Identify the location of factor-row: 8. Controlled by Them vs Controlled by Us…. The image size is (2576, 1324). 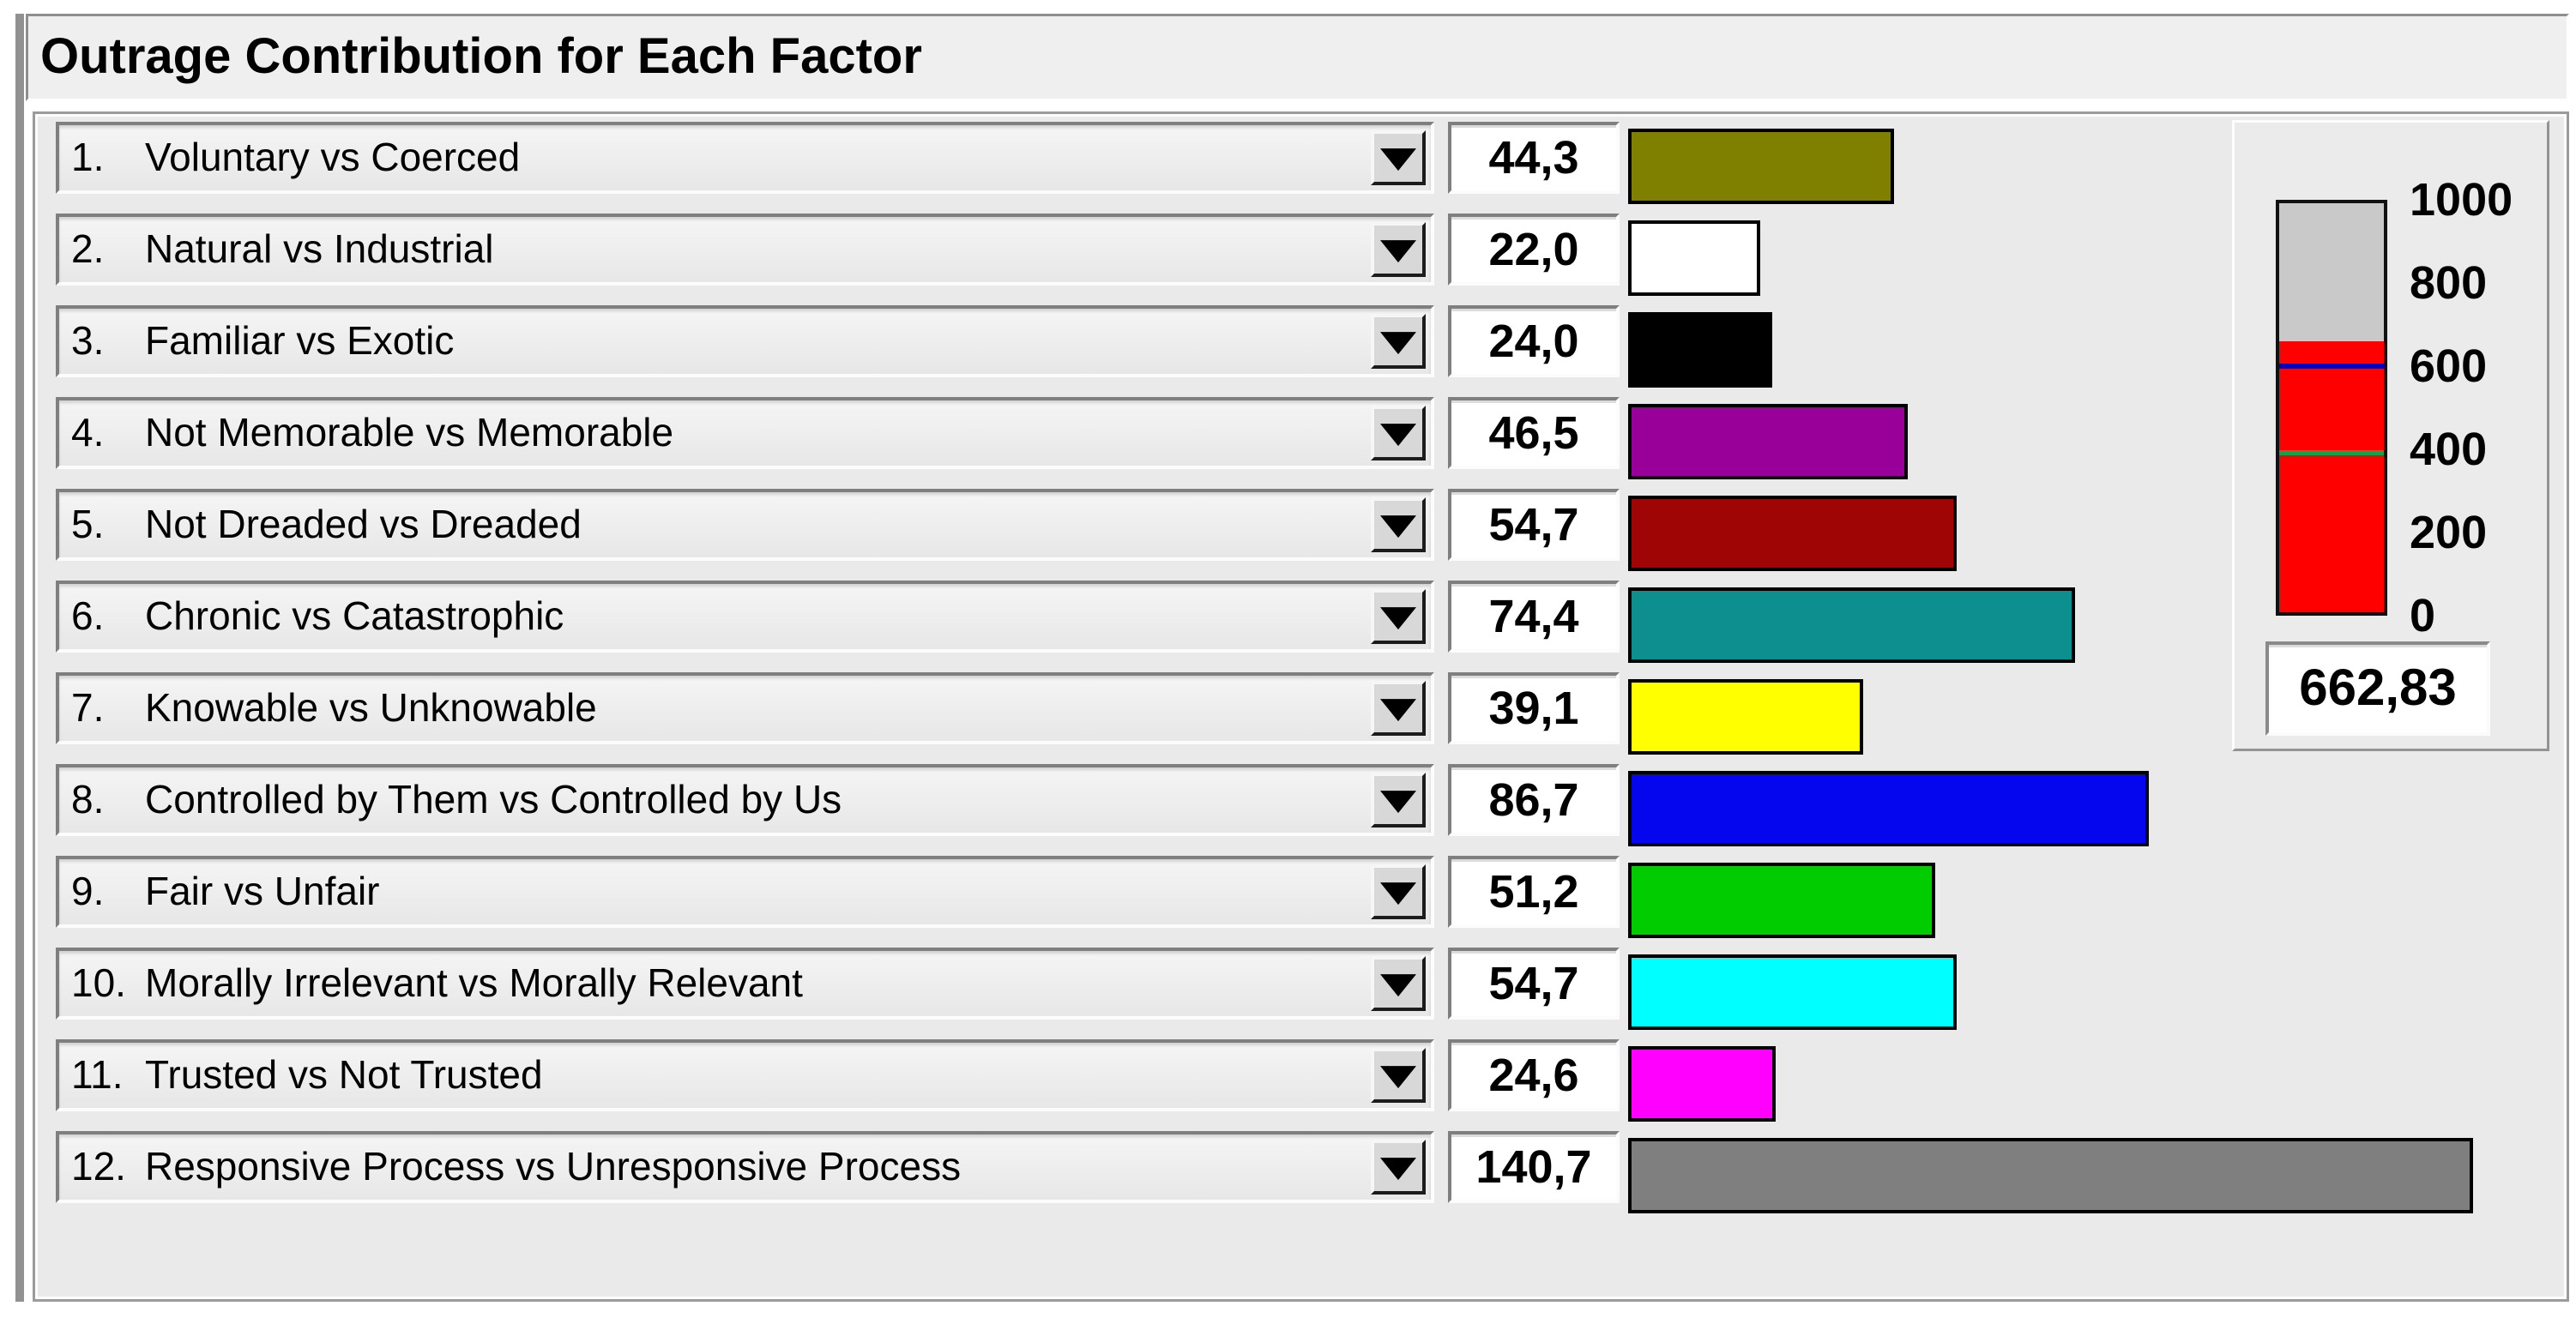
(1288, 805).